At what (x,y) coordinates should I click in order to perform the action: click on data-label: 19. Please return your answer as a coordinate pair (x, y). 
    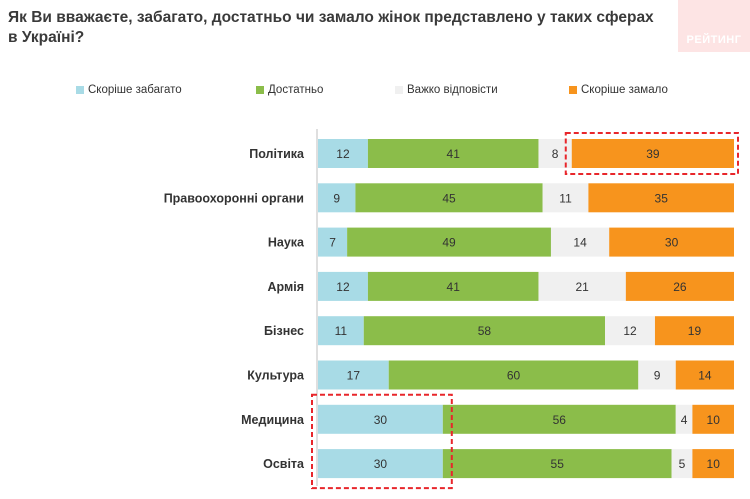
    Looking at the image, I should click on (695, 331).